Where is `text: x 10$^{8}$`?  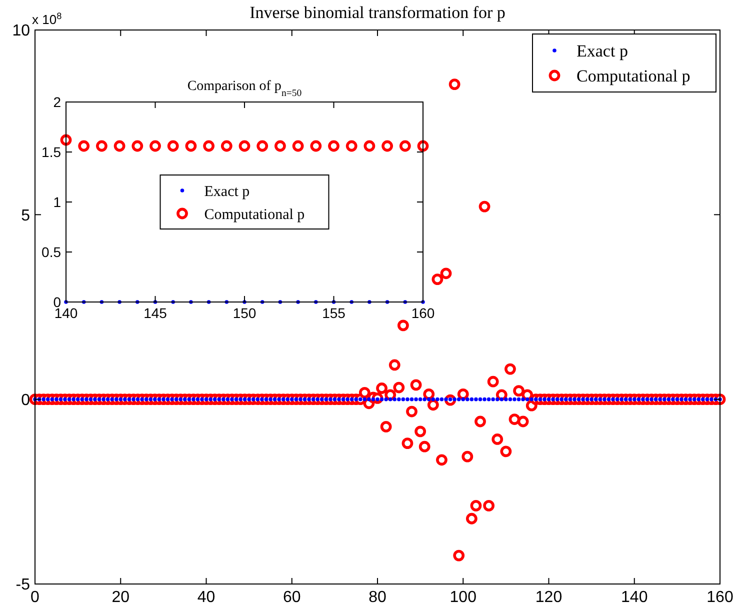 text: x 10$^{8}$ is located at coordinates (47, 19).